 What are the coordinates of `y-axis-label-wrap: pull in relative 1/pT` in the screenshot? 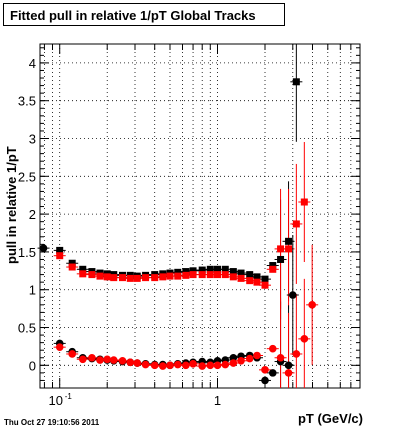 It's located at (12, 205).